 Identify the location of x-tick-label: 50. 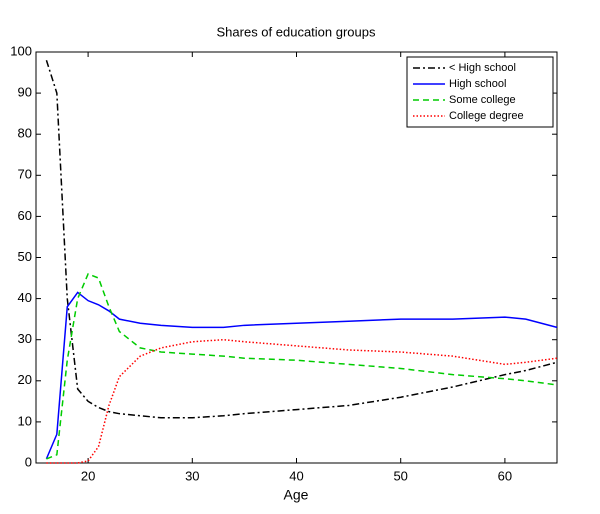
(400, 475).